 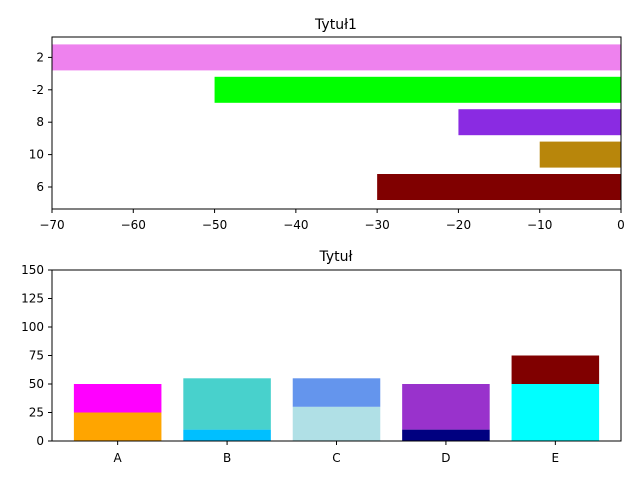 What do you see at coordinates (336, 257) in the screenshot?
I see `chart-title: Tytuł` at bounding box center [336, 257].